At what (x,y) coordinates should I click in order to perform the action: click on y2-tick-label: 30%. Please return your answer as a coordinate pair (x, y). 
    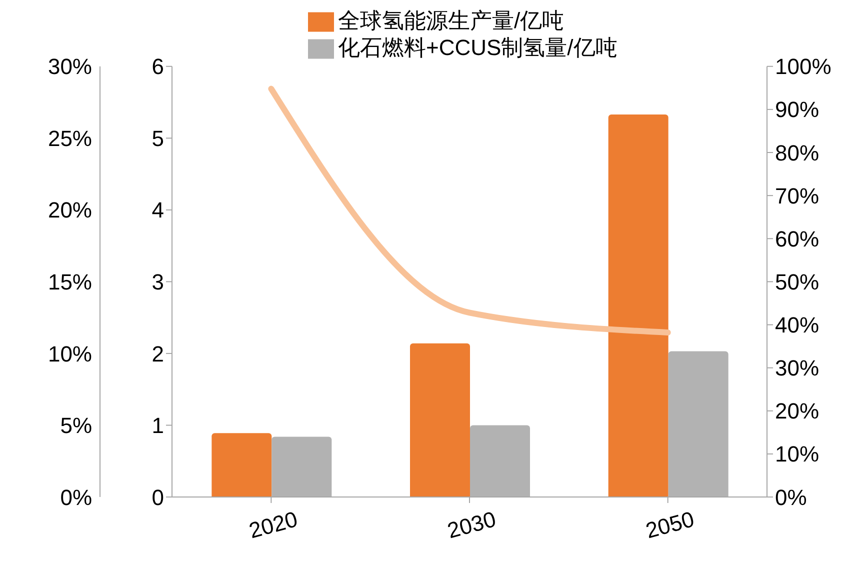
    Looking at the image, I should click on (797, 368).